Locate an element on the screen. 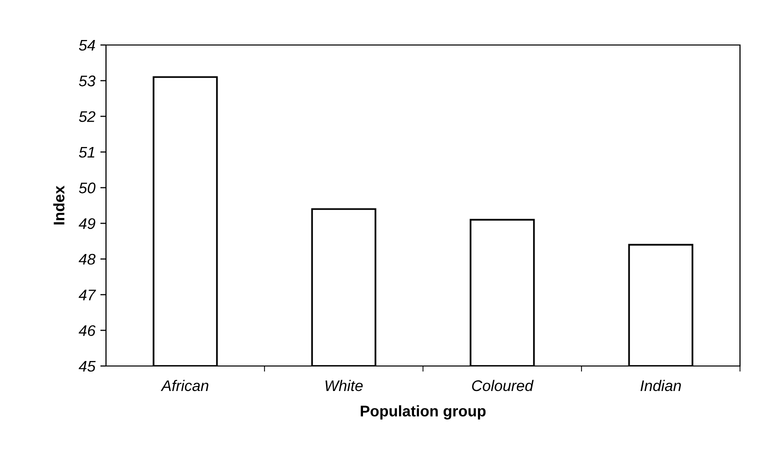 The image size is (761, 469). x-tick-label: African is located at coordinates (184, 386).